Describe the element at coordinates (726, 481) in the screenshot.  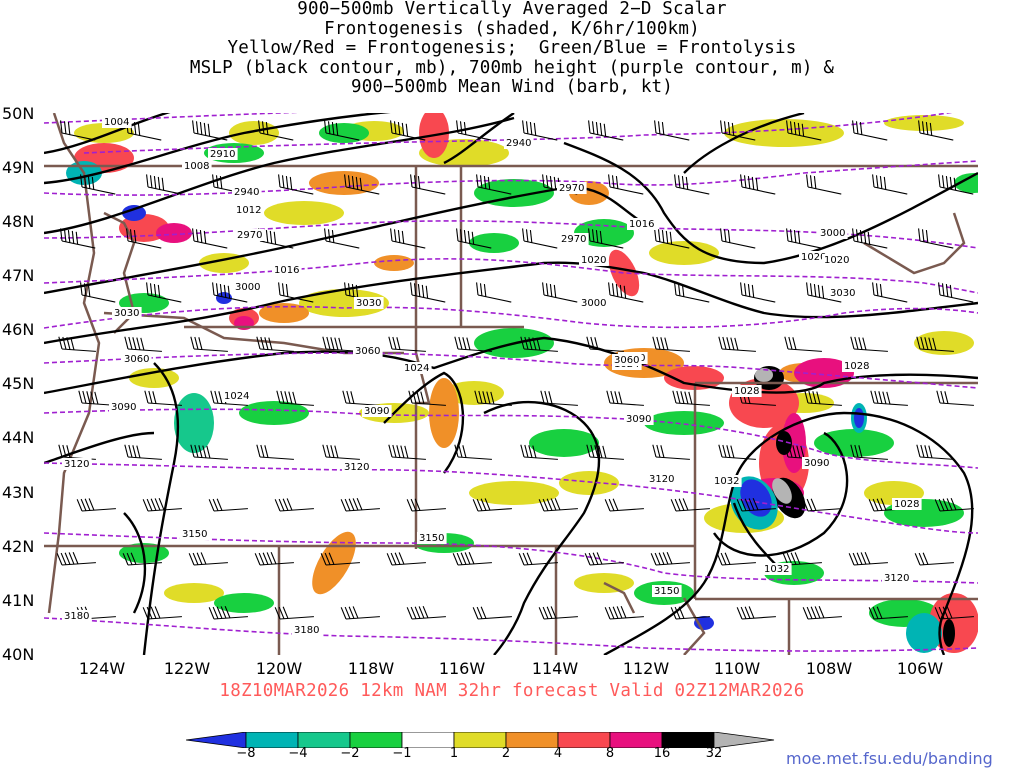
I see `mslp-label: 1032` at that location.